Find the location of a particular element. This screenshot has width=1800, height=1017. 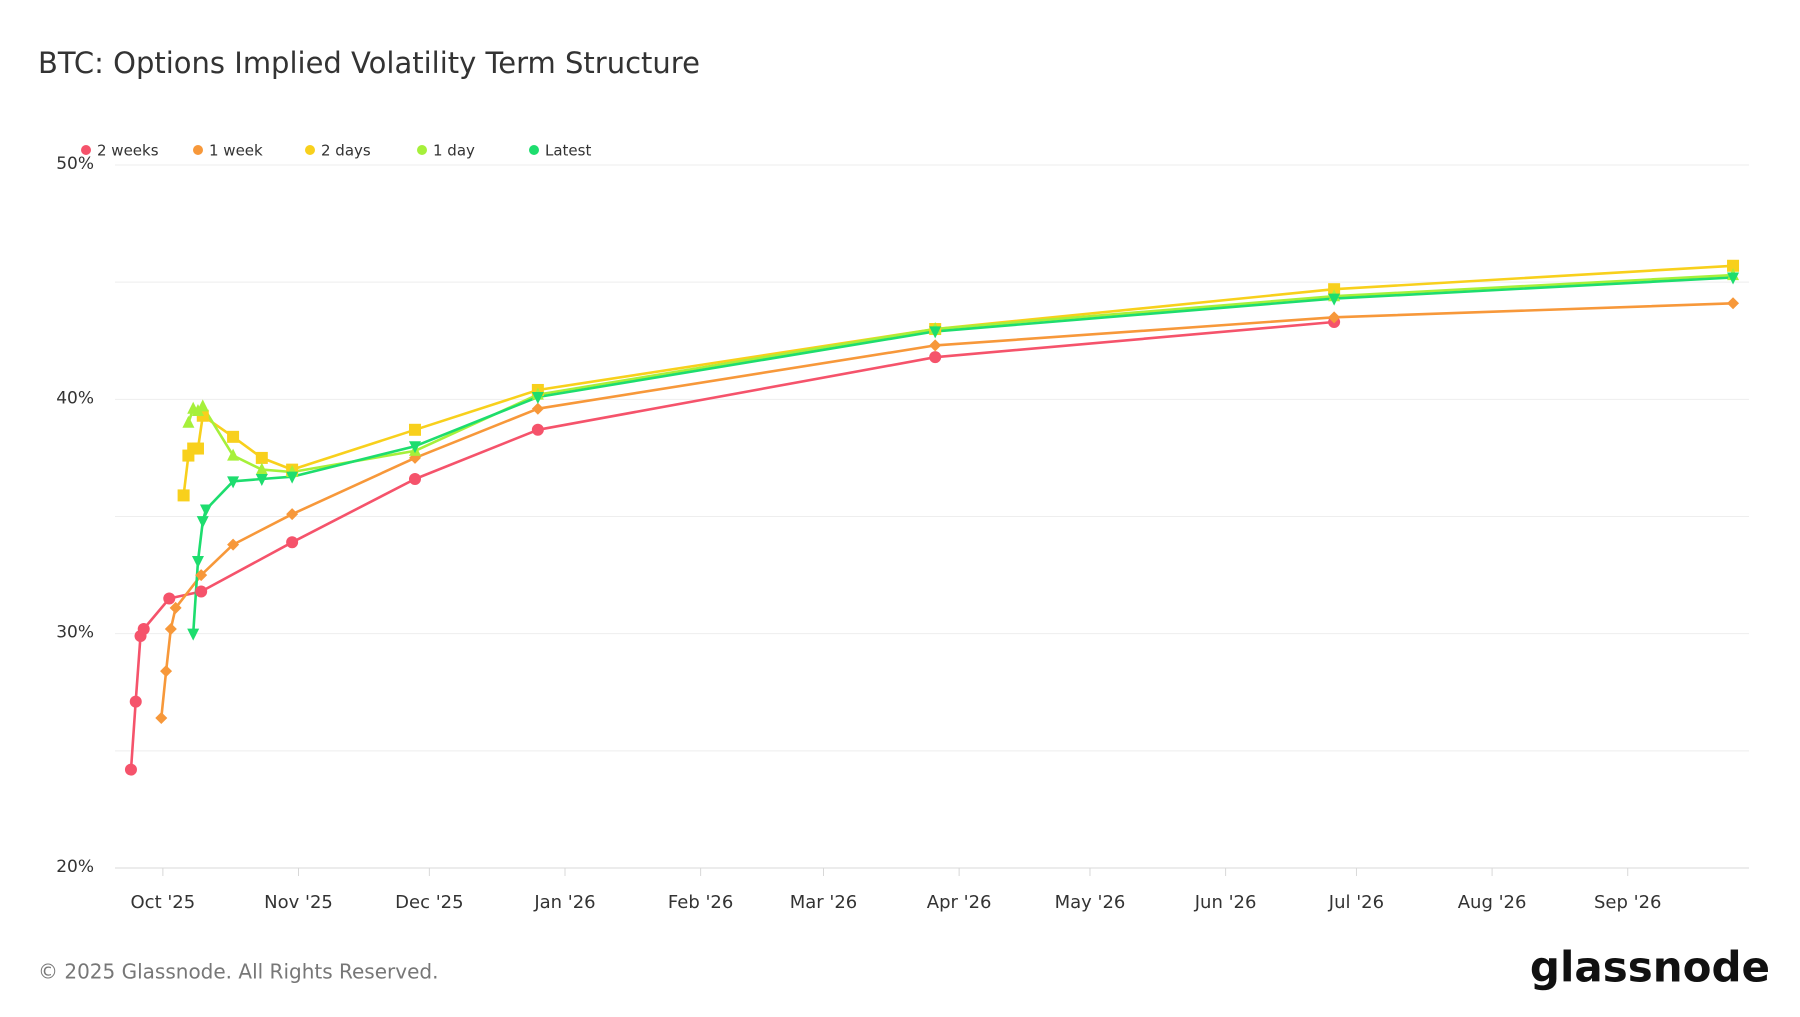

y-tick-label: 50% is located at coordinates (75, 164).